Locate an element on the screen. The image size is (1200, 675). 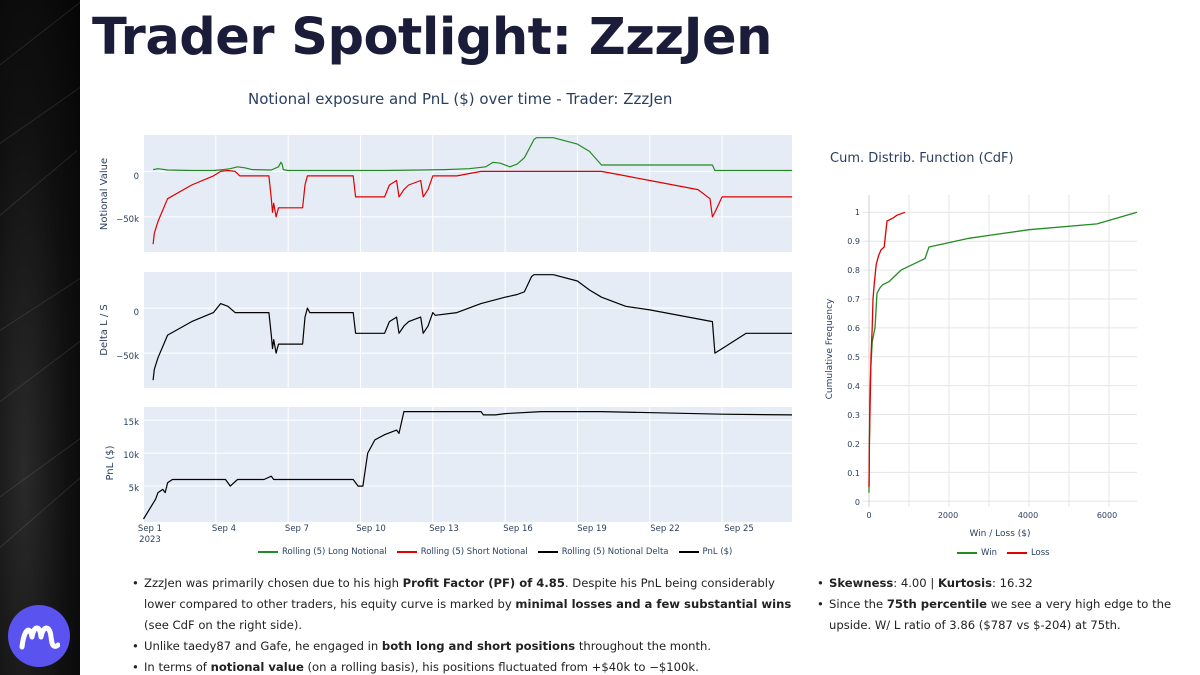
cdf-ytick-0.3: 0.3 is located at coordinates (853, 415).